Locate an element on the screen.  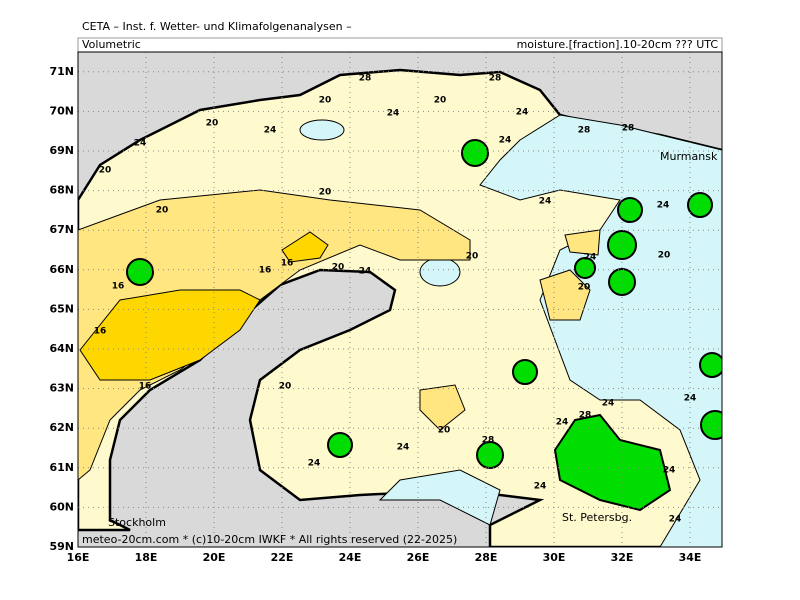
lon-tick-label: 30E is located at coordinates (554, 557).